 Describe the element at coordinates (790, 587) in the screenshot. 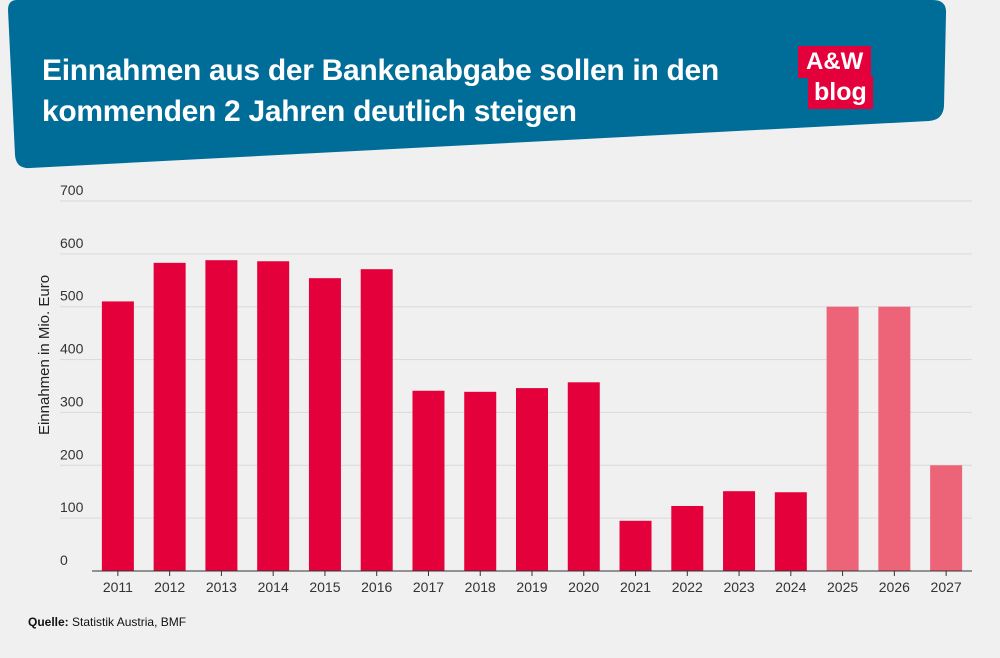

I see `x-tick-label: 2024` at that location.